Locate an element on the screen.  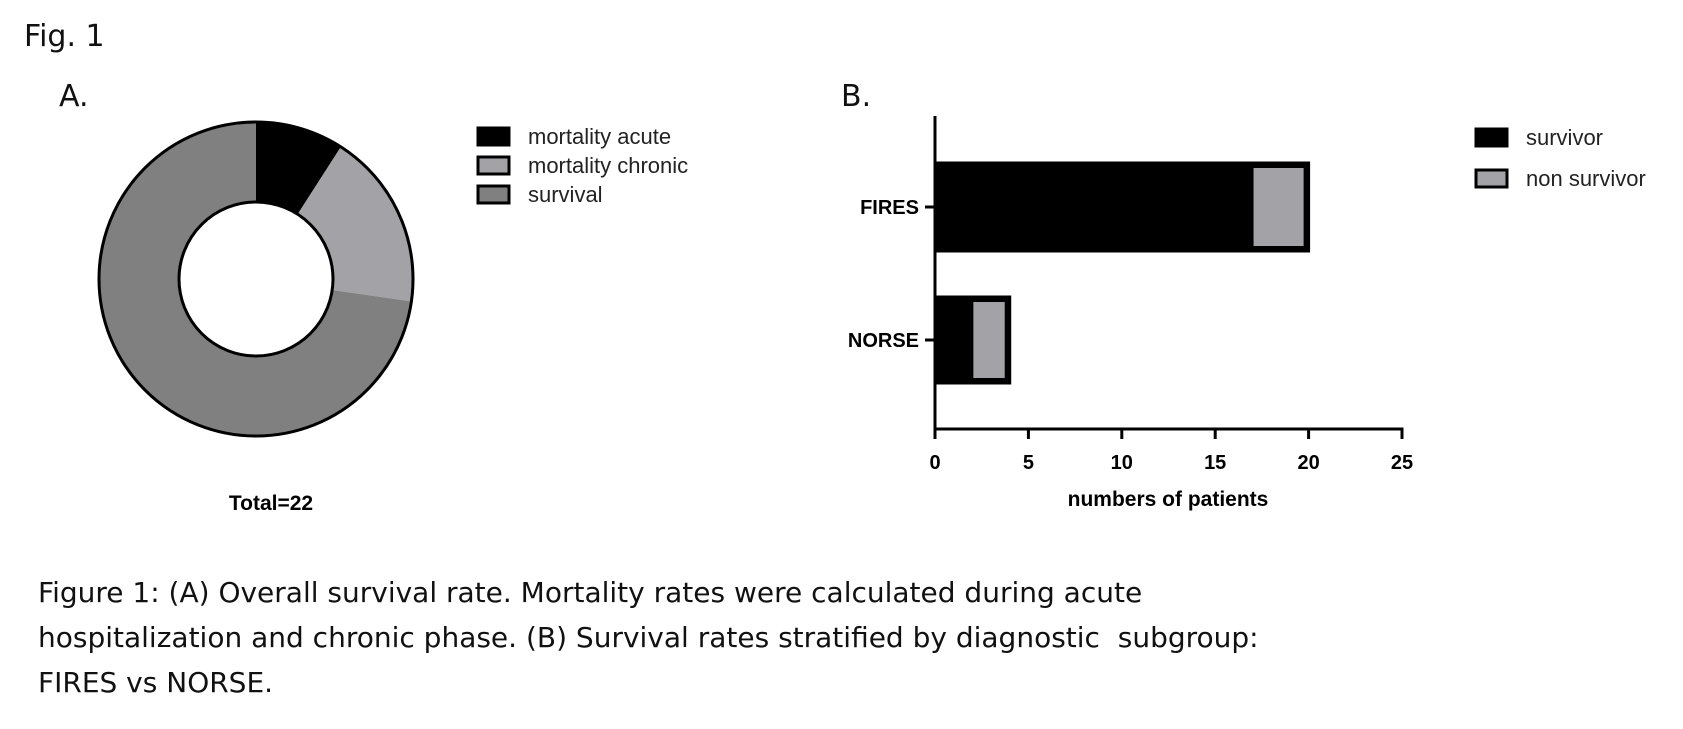
total-annotation: Total=22 is located at coordinates (271, 503).